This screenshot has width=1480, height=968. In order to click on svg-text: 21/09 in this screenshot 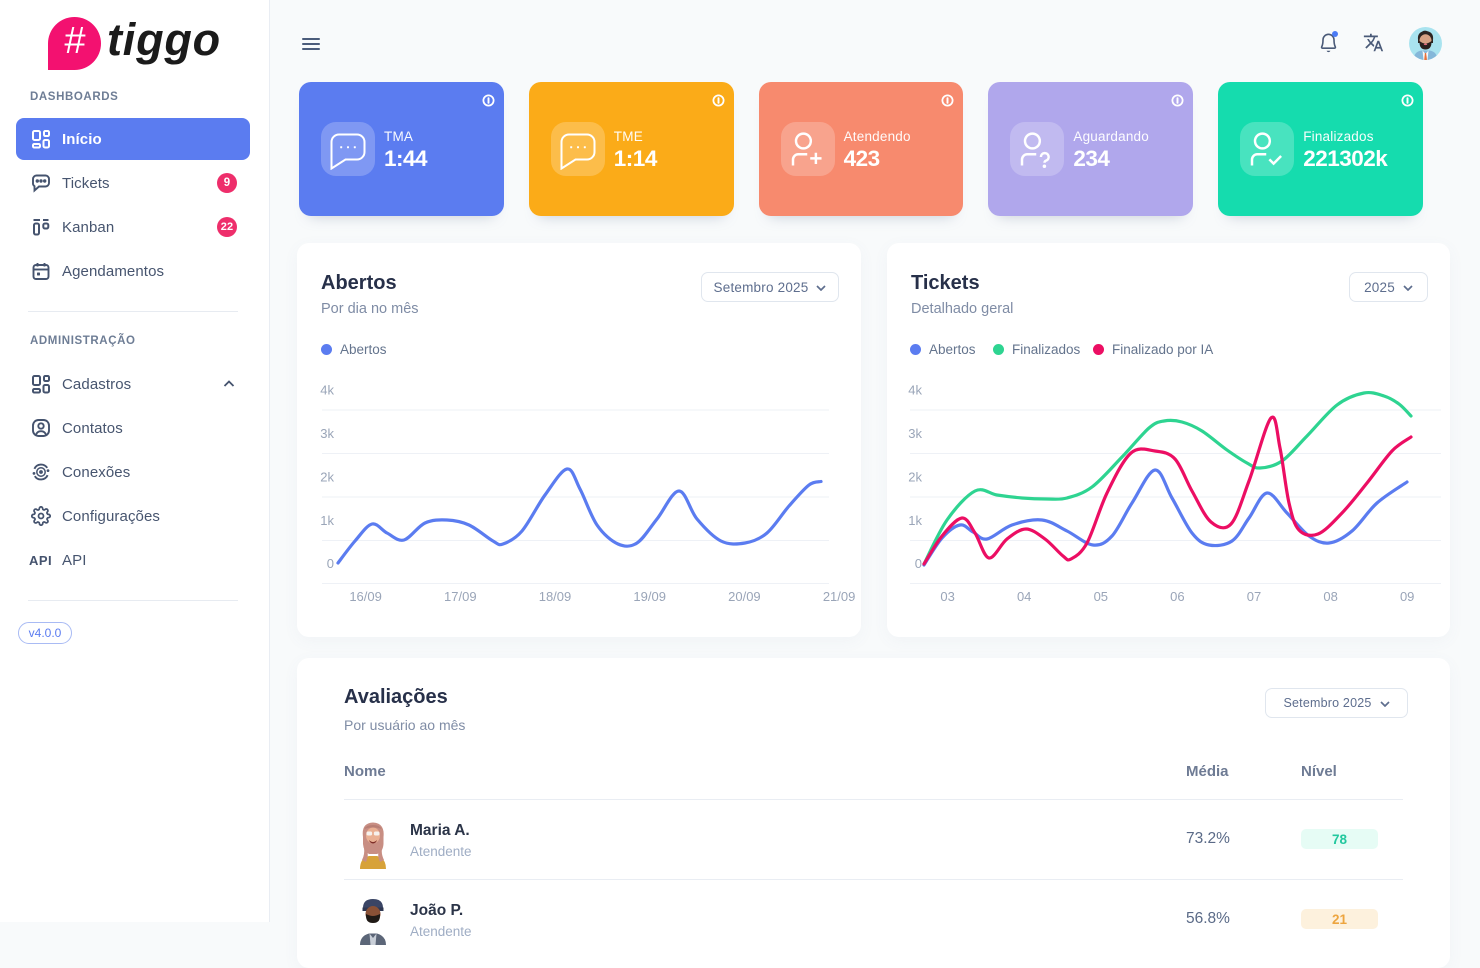, I will do `click(839, 596)`.